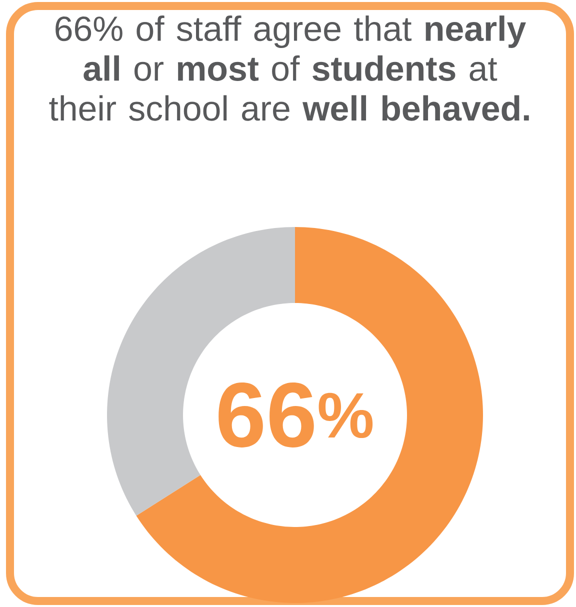 This screenshot has width=576, height=607. Describe the element at coordinates (289, 68) in the screenshot. I see `chart-title: 66% of staff agree that nearly all or most of students at their school are well behaved.` at that location.